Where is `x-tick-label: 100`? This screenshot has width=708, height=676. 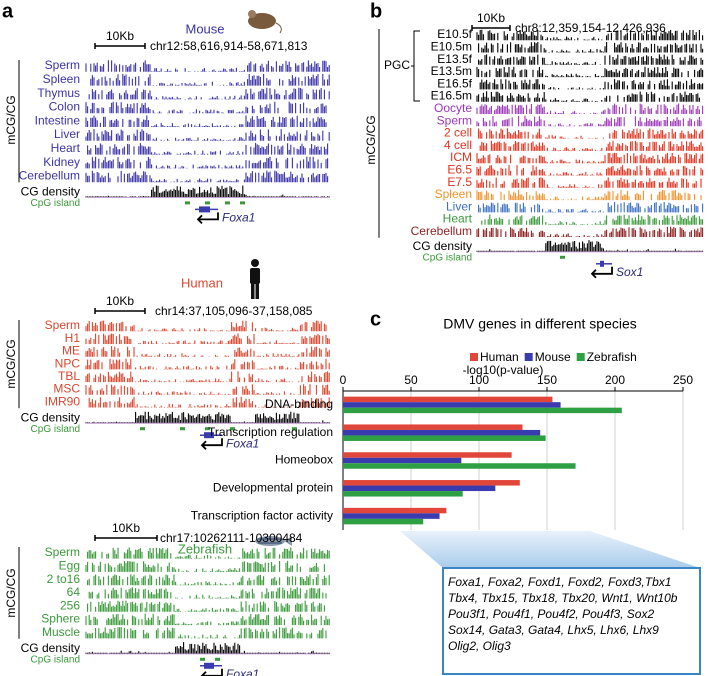
x-tick-label: 100 is located at coordinates (479, 380).